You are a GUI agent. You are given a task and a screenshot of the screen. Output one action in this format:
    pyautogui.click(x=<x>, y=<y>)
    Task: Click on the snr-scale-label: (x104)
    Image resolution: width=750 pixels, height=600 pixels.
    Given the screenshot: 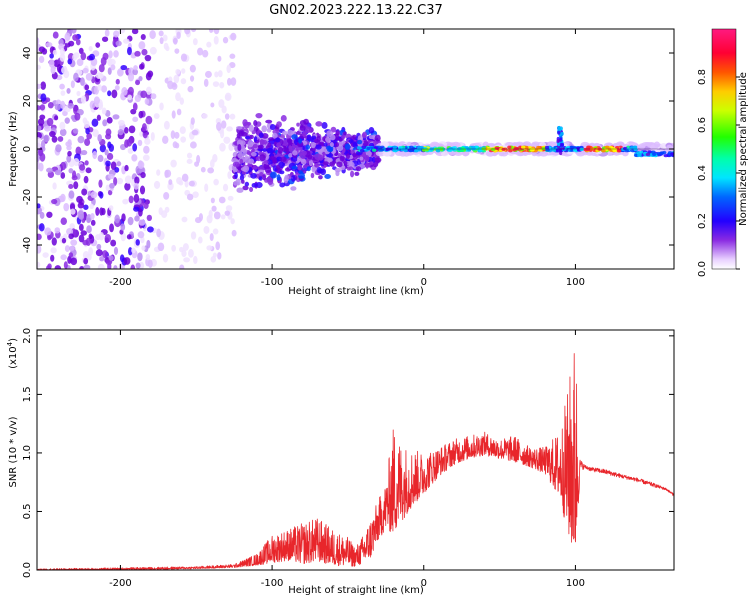 What is the action you would take?
    pyautogui.click(x=12, y=353)
    